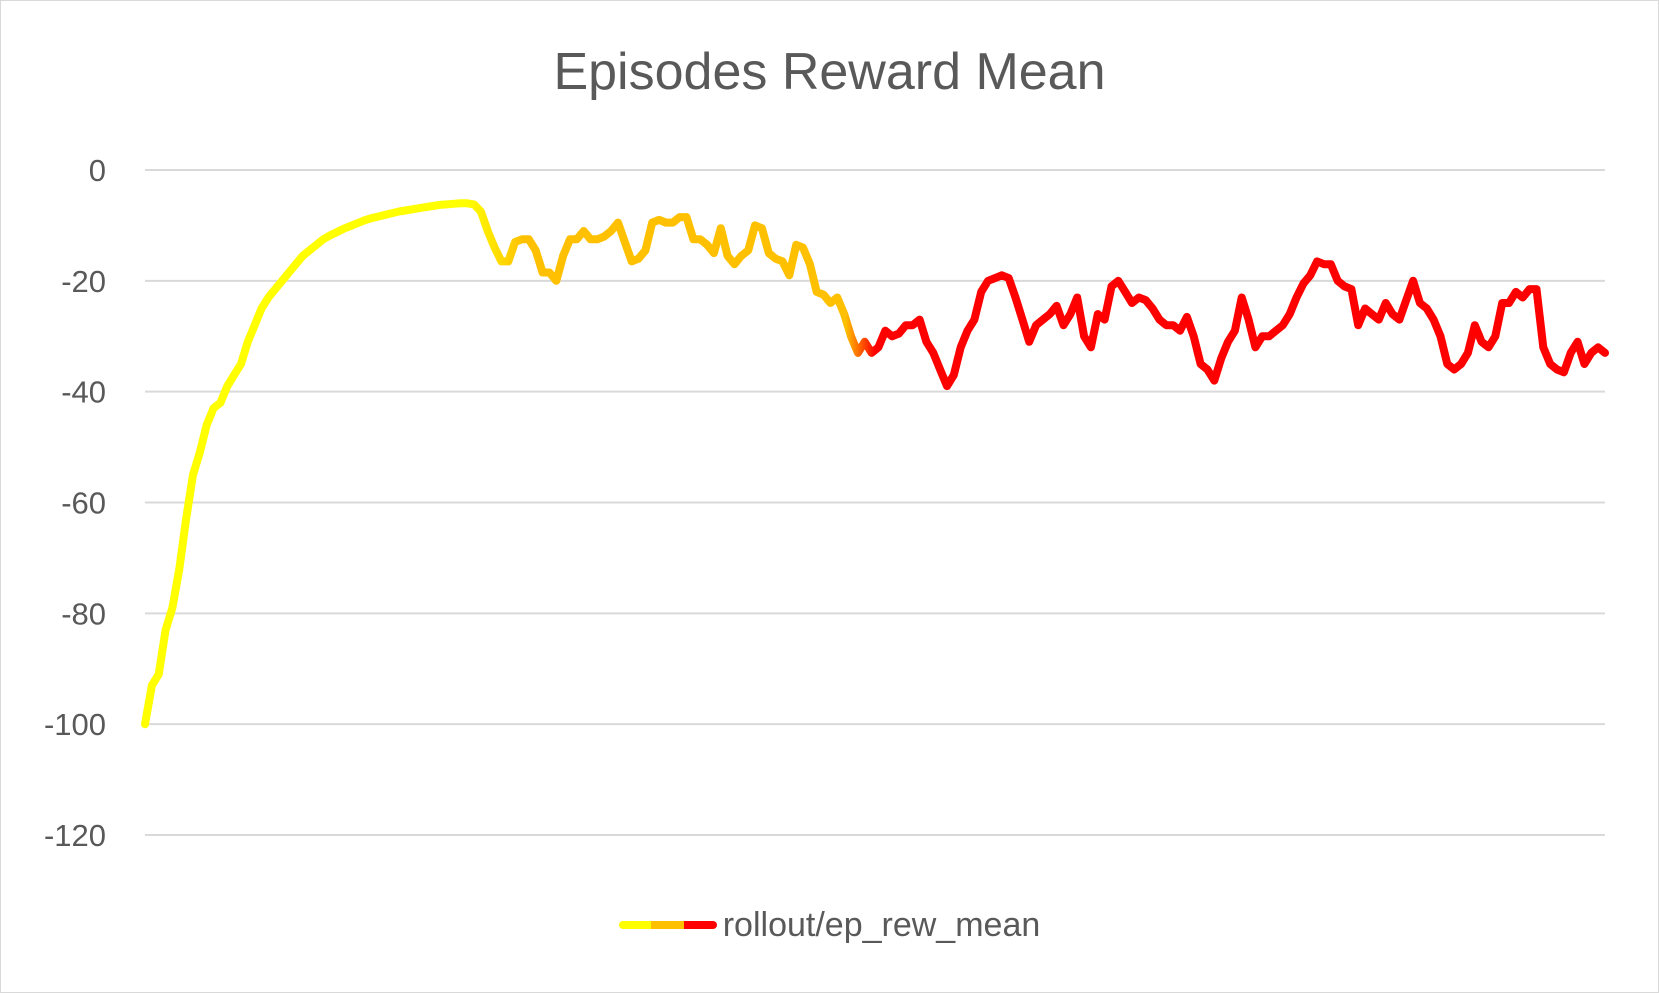 This screenshot has height=993, width=1659. Describe the element at coordinates (75, 835) in the screenshot. I see `y-tick-label: -120` at that location.